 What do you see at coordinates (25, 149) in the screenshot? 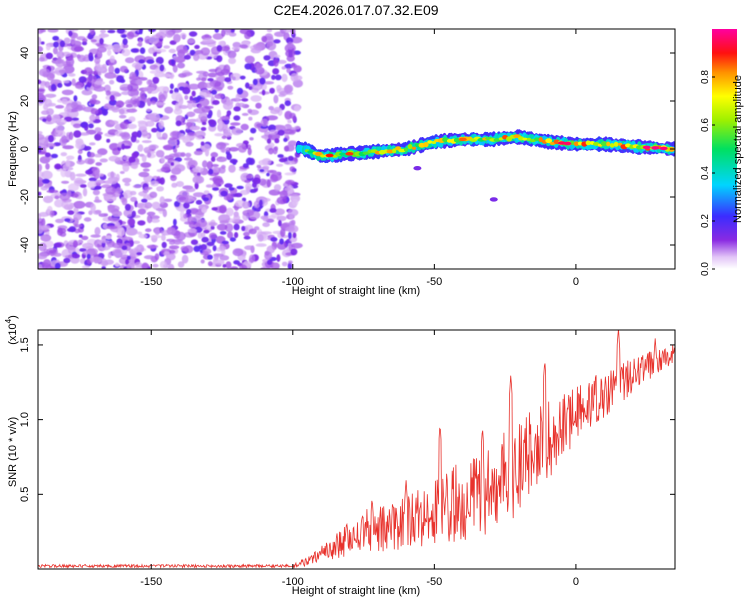
I see `heatmap-y-tick-label: 0` at bounding box center [25, 149].